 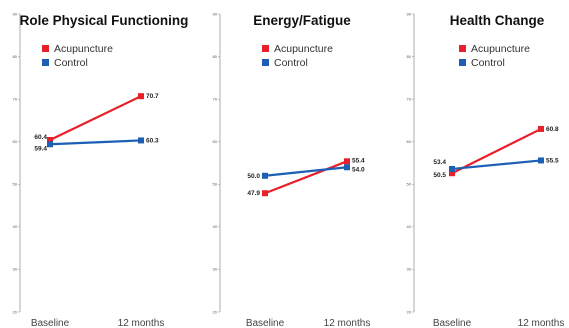 What do you see at coordinates (152, 140) in the screenshot?
I see `data-label: 60.3` at bounding box center [152, 140].